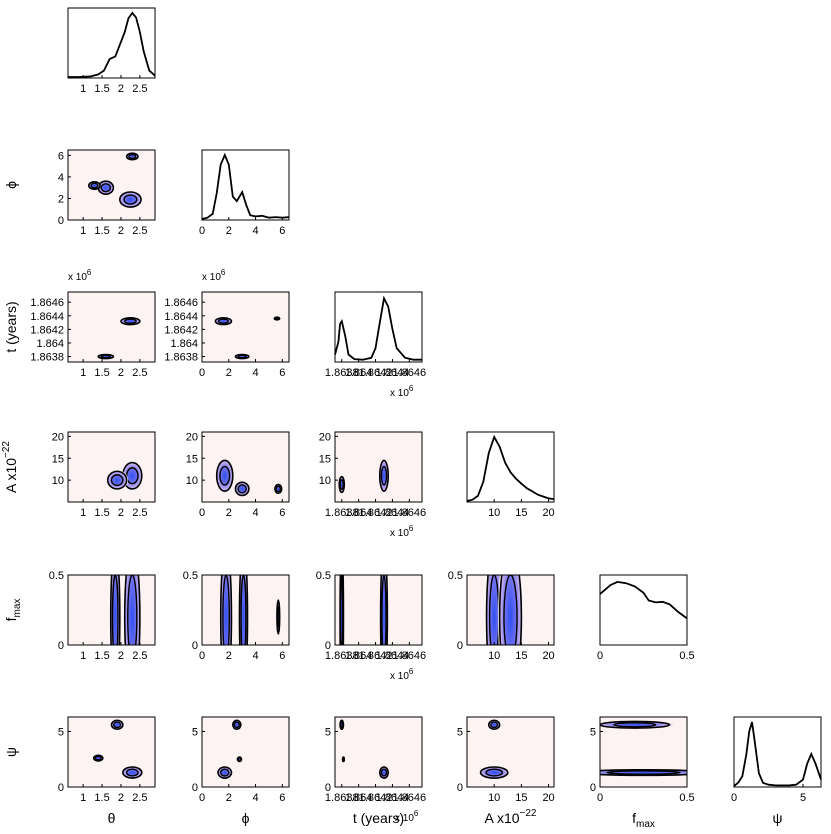 The width and height of the screenshot is (831, 834). Describe the element at coordinates (181, 358) in the screenshot. I see `y-tick-label-t: 1.8638` at that location.